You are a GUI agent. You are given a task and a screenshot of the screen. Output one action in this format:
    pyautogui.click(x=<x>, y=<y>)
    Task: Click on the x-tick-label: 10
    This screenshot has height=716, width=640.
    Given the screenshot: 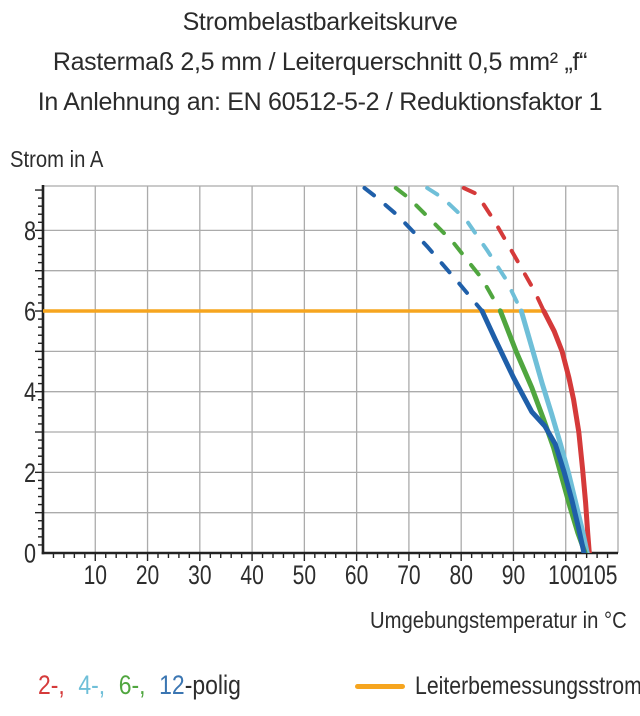 What is the action you would take?
    pyautogui.click(x=95, y=576)
    